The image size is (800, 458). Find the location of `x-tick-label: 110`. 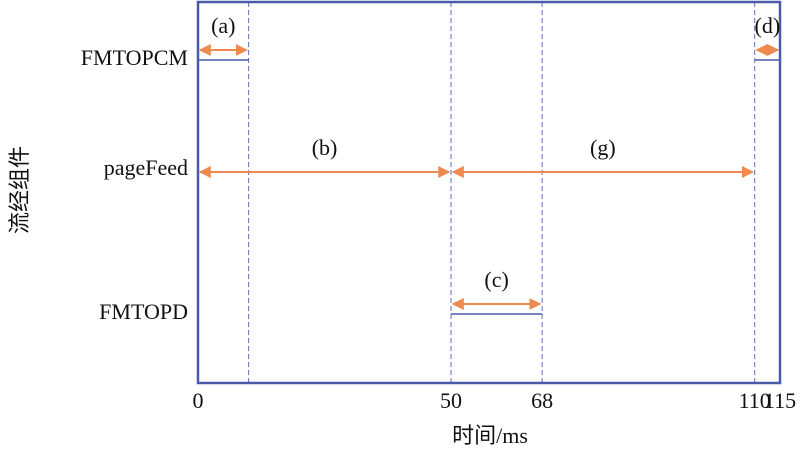

x-tick-label: 110 is located at coordinates (755, 400).